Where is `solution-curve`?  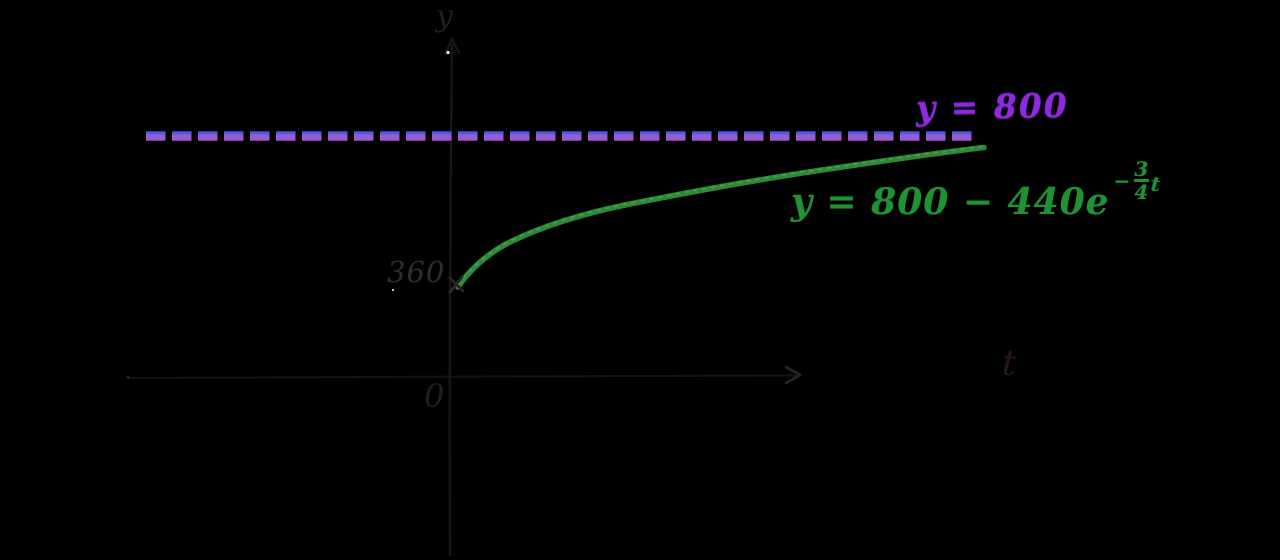 solution-curve is located at coordinates (721, 217).